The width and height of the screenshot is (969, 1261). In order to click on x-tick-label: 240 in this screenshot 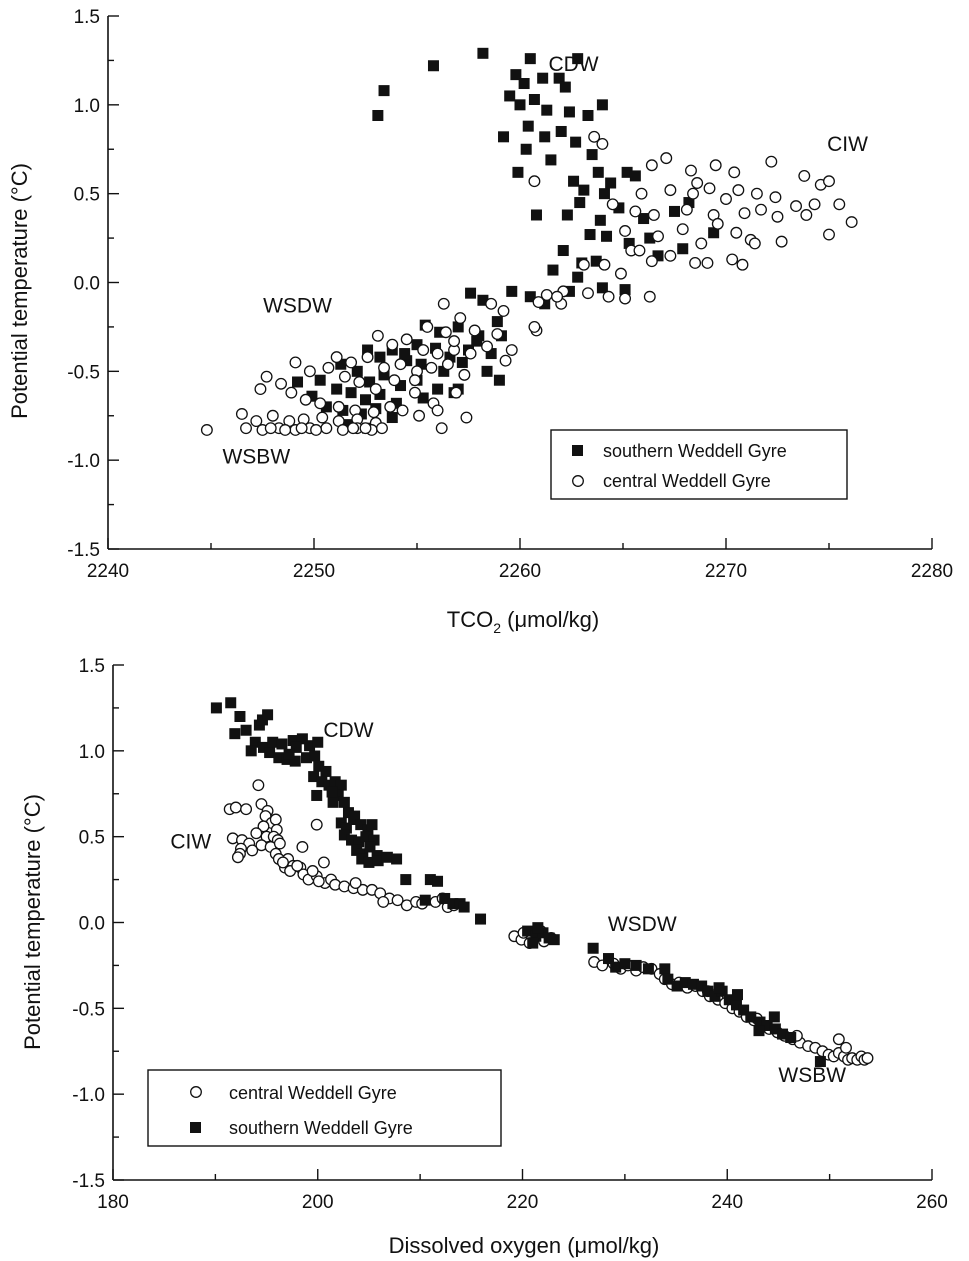, I will do `click(727, 1202)`.